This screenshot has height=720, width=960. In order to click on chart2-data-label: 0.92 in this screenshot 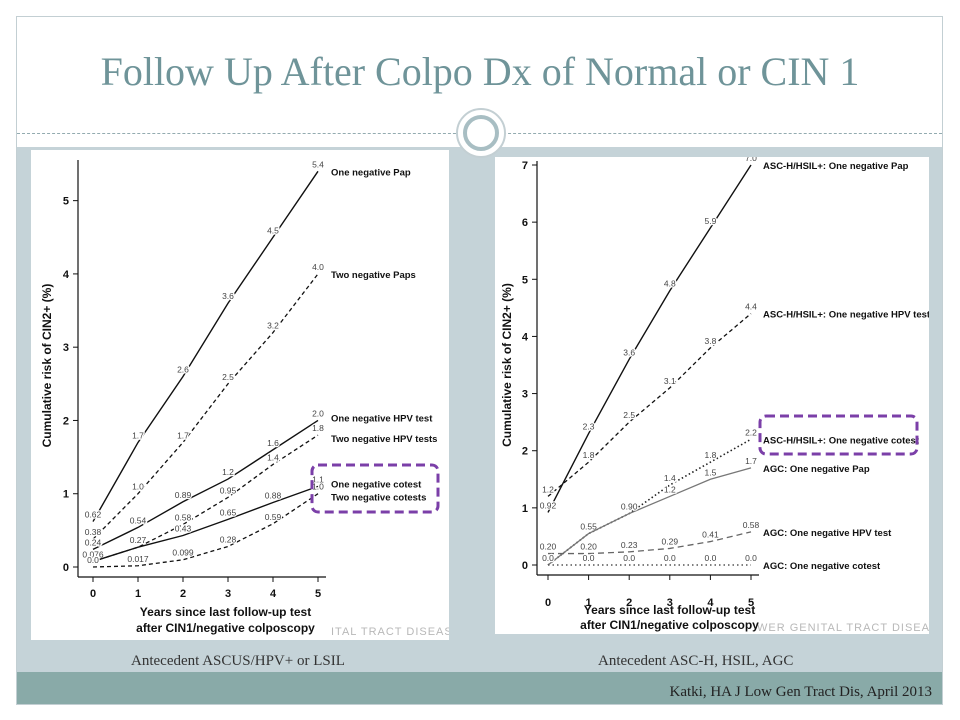, I will do `click(548, 505)`.